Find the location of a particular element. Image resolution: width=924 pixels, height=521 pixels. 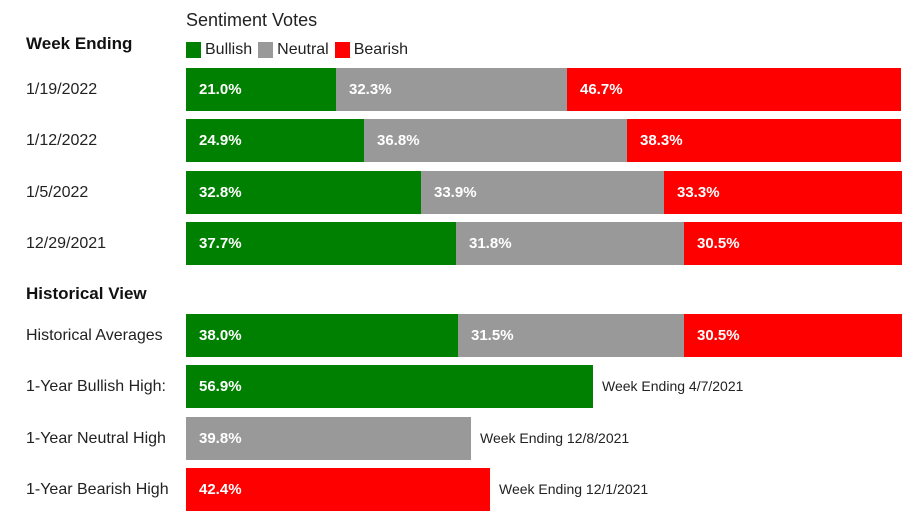

historical-view-heading: Historical View is located at coordinates (86, 293).